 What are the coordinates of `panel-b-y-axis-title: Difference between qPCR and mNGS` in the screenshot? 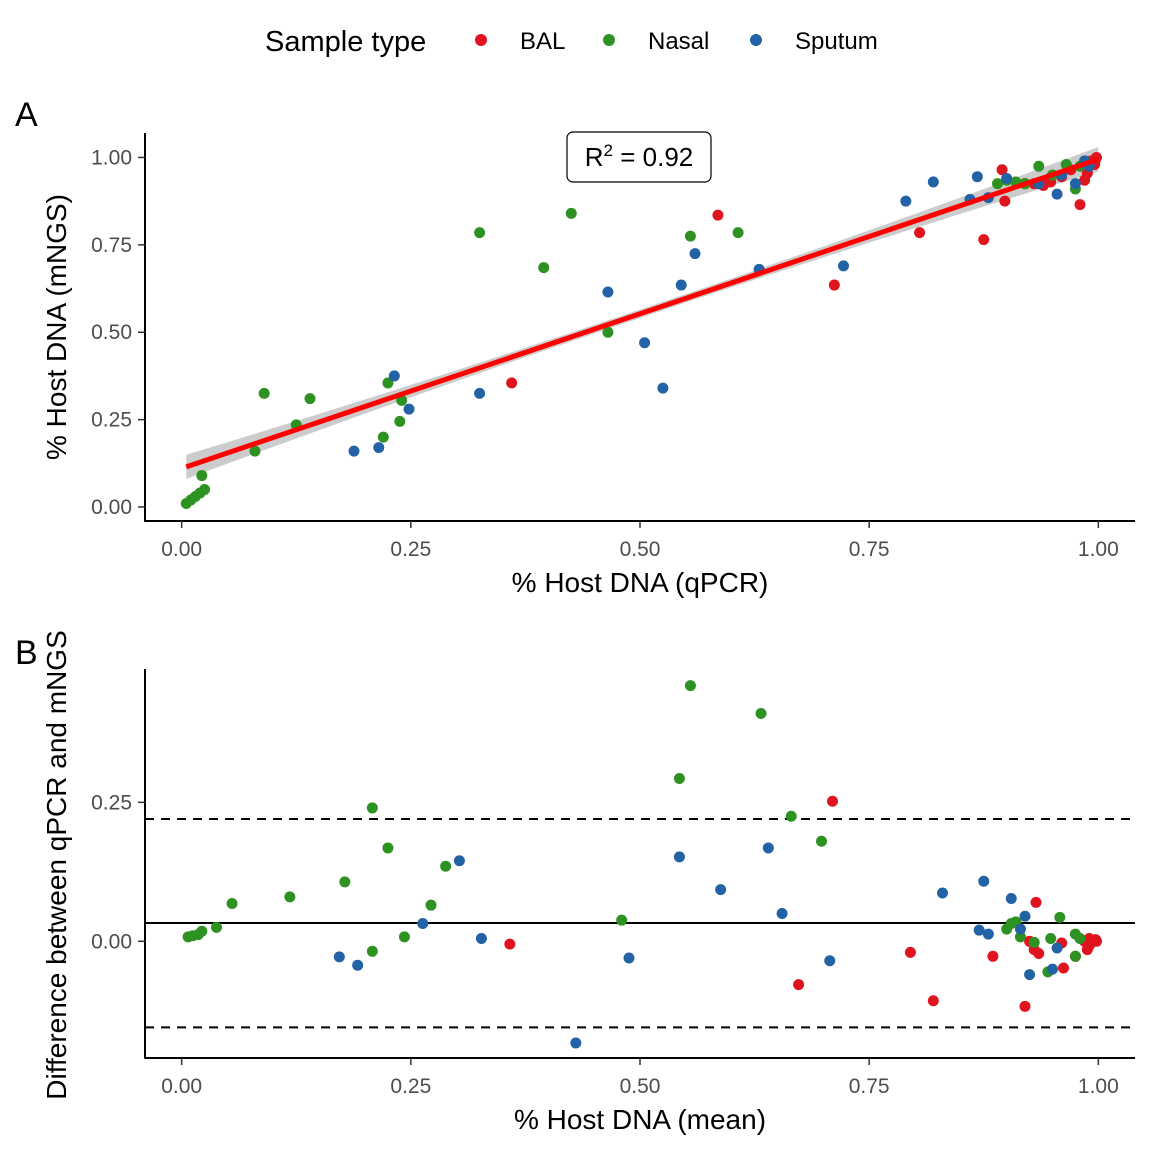 It's located at (56, 865).